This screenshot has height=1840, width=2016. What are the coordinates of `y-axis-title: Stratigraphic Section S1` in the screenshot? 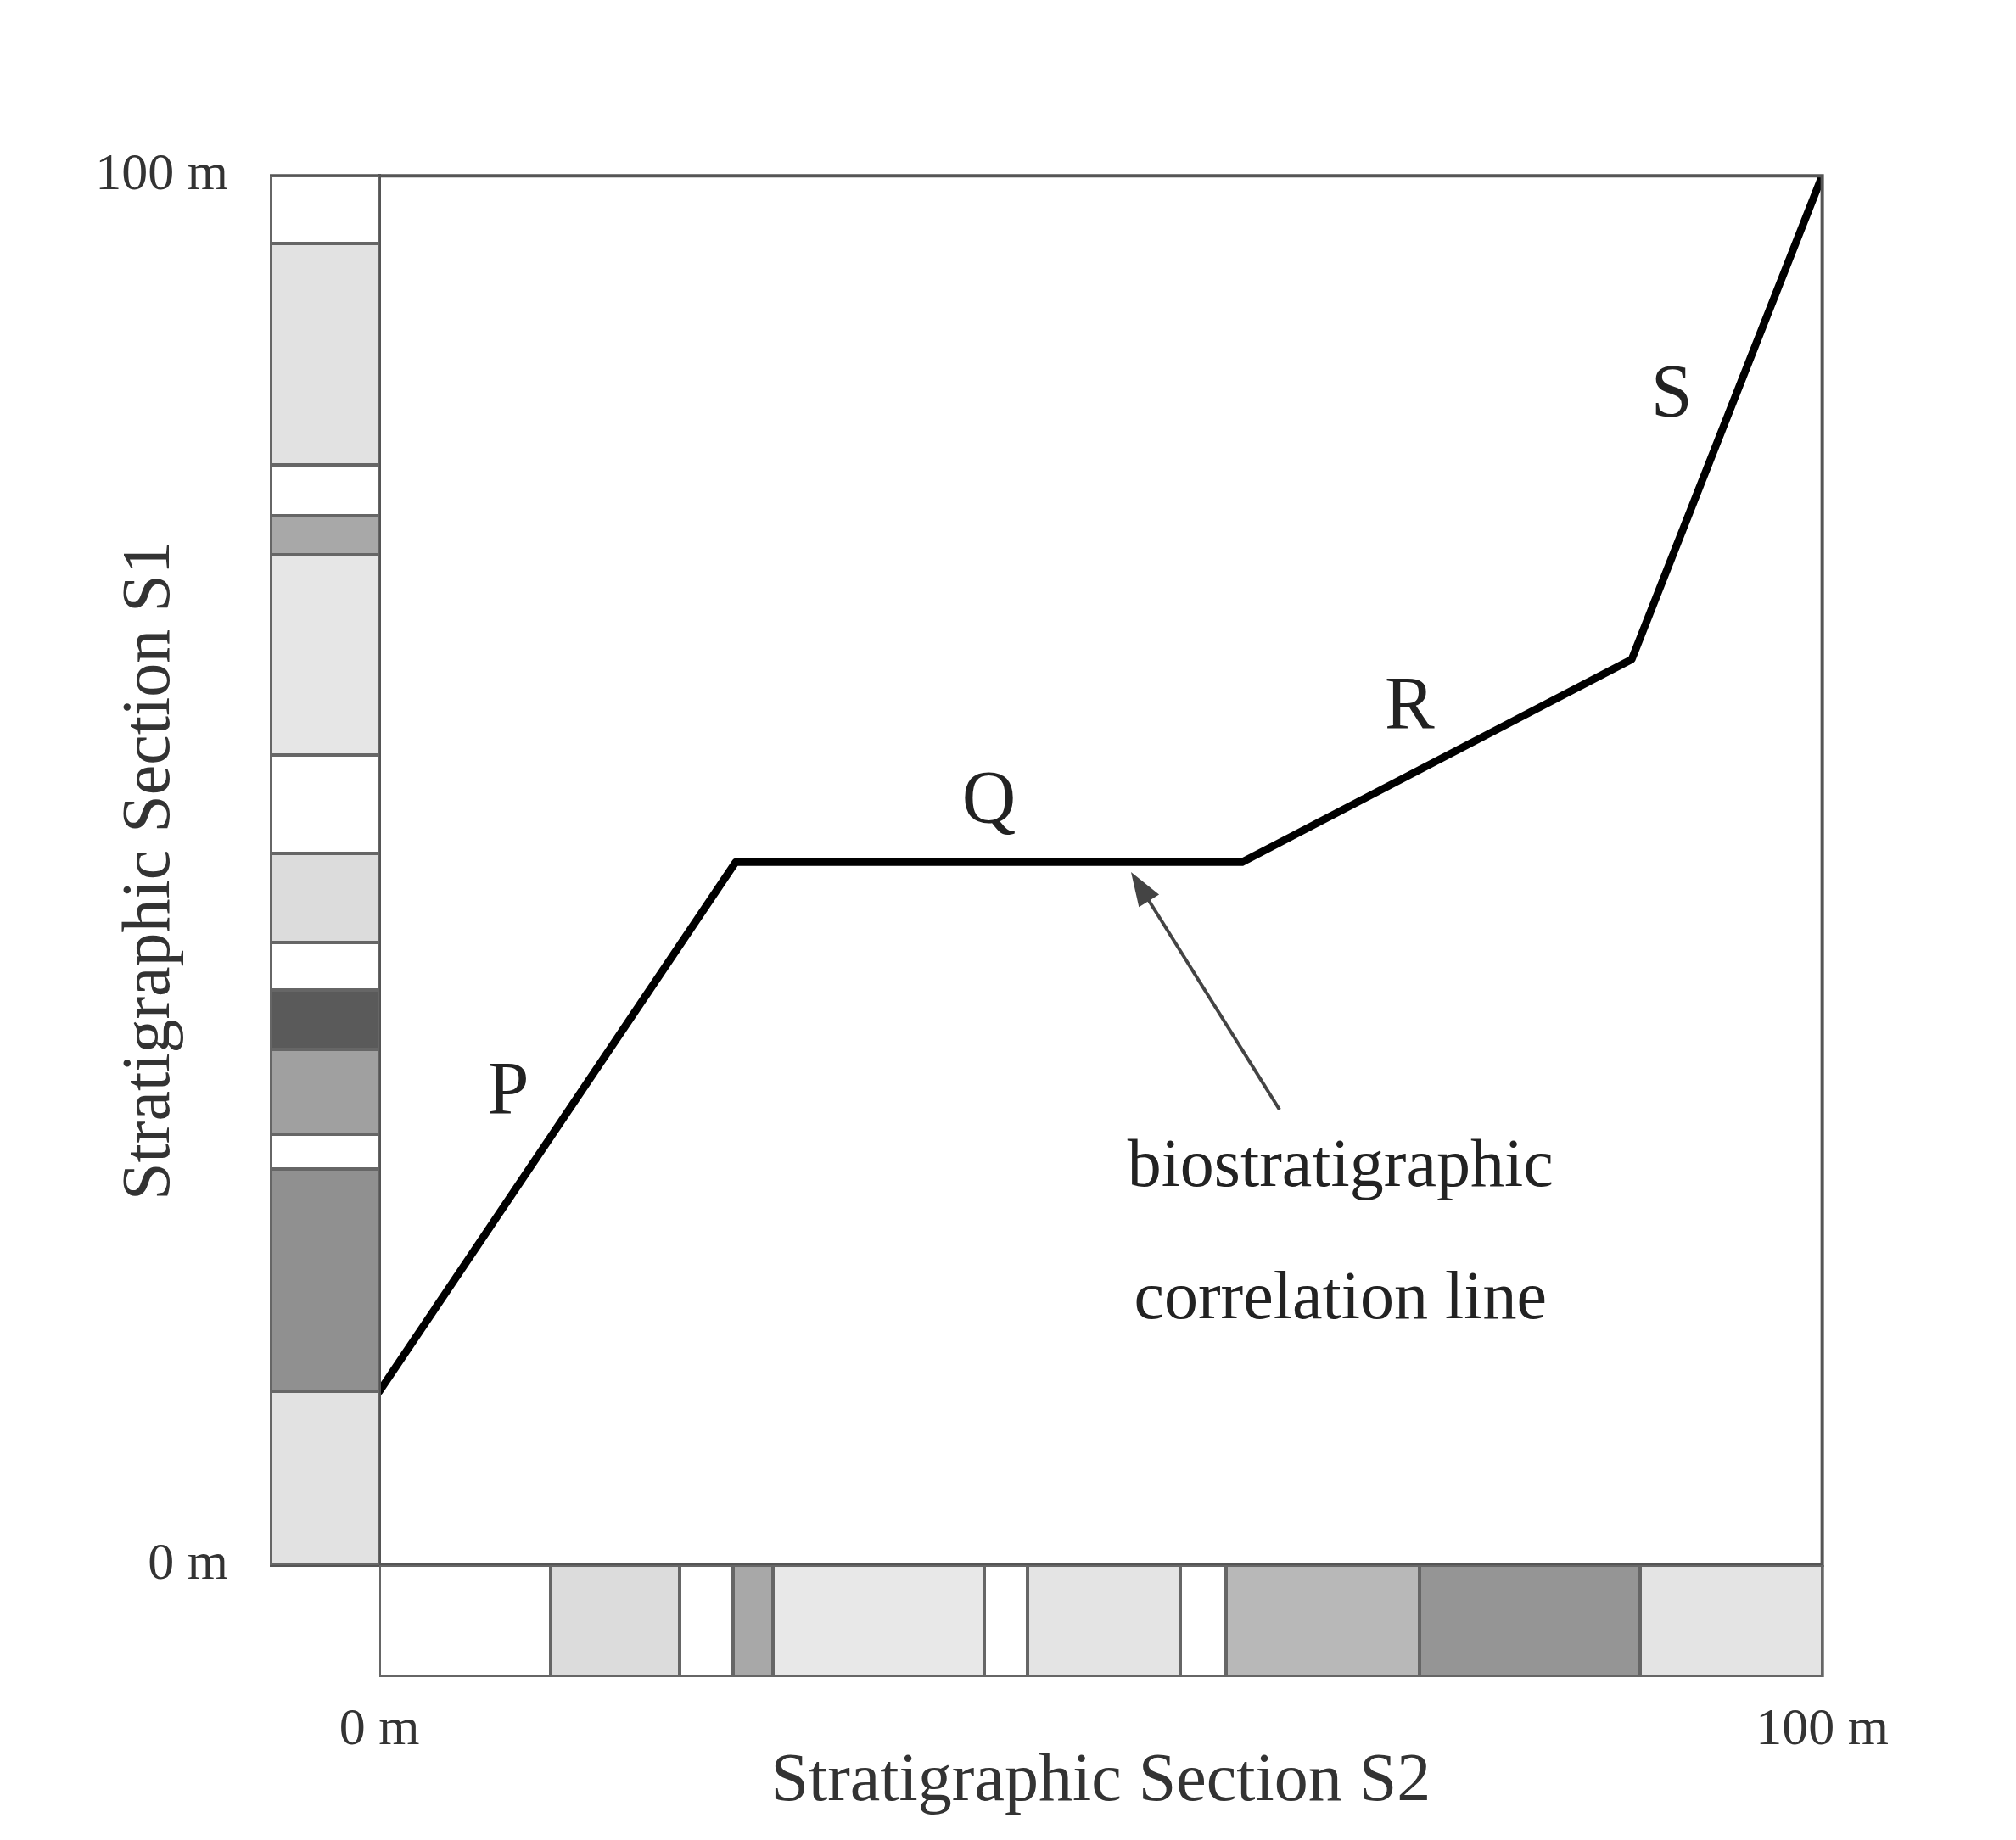 It's located at (146, 870).